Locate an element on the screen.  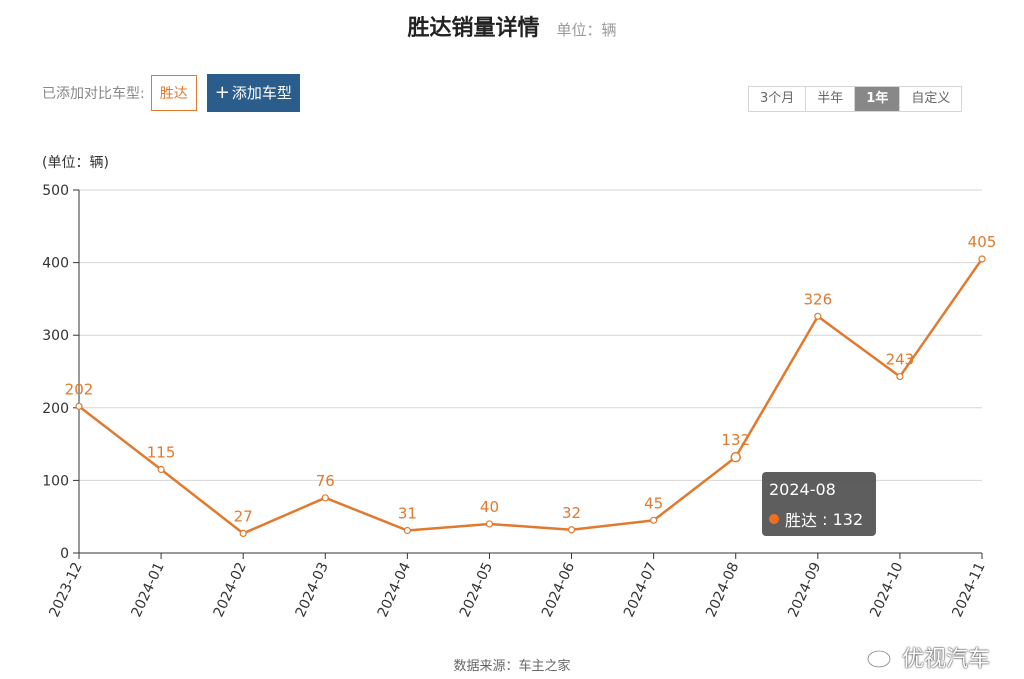
tab-3-months: 3个月 is located at coordinates (778, 99).